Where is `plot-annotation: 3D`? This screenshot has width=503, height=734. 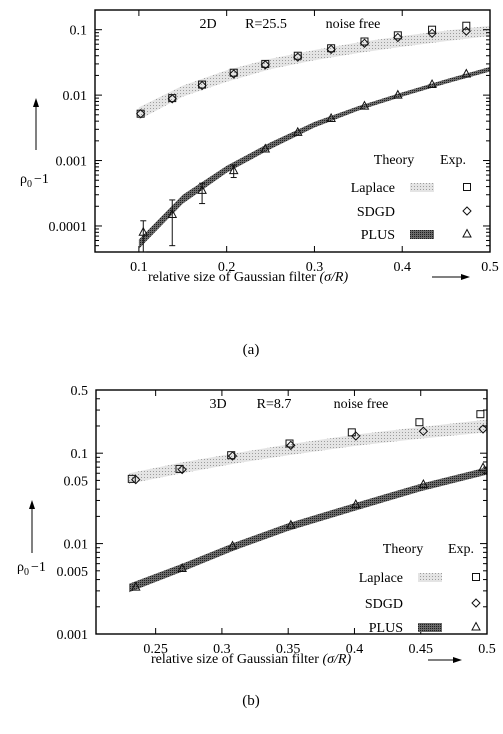 plot-annotation: 3D is located at coordinates (217, 404).